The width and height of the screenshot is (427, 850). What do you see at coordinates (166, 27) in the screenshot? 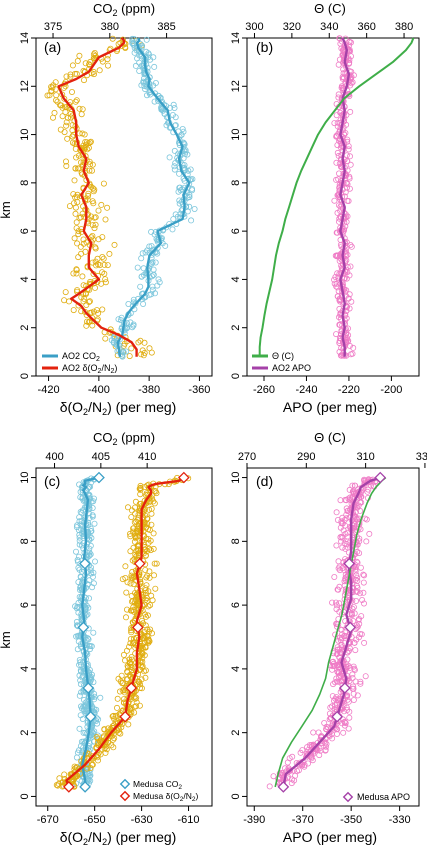
I see `x-top-tick-label: 385` at bounding box center [166, 27].